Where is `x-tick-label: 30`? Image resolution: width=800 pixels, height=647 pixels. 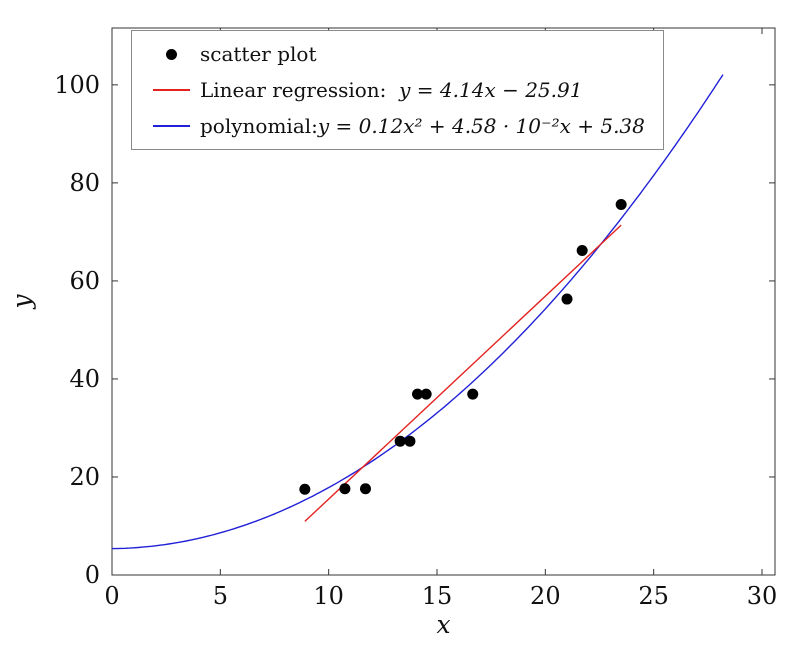 x-tick-label: 30 is located at coordinates (762, 596).